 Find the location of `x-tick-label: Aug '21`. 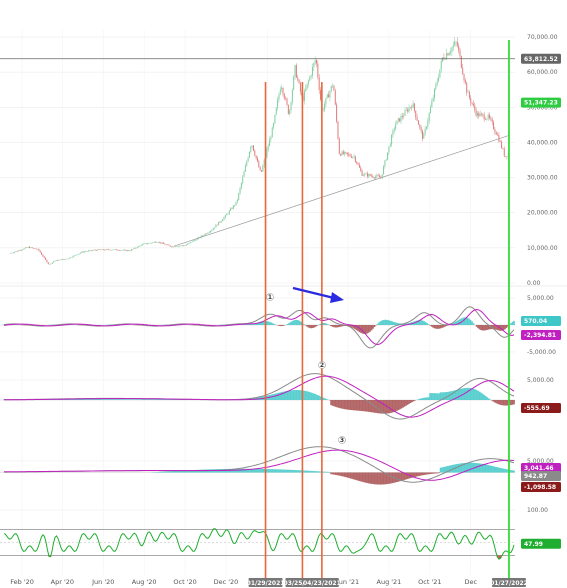

x-tick-label: Aug '21 is located at coordinates (389, 582).